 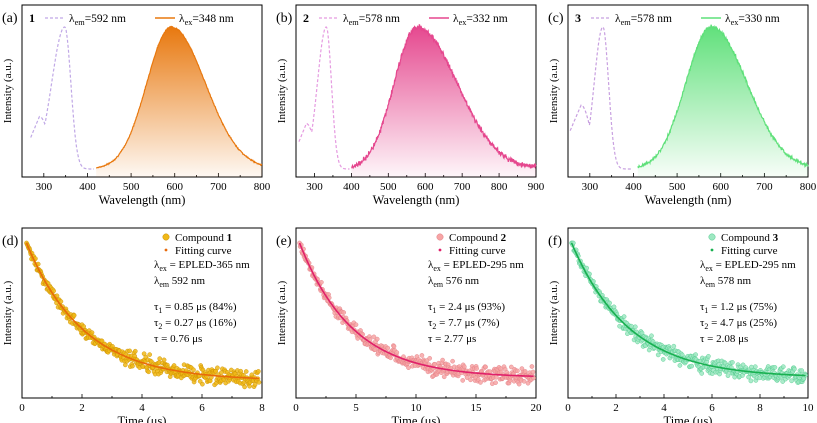 I want to click on annotation-5: τ = 2.08 μs, so click(x=724, y=339).